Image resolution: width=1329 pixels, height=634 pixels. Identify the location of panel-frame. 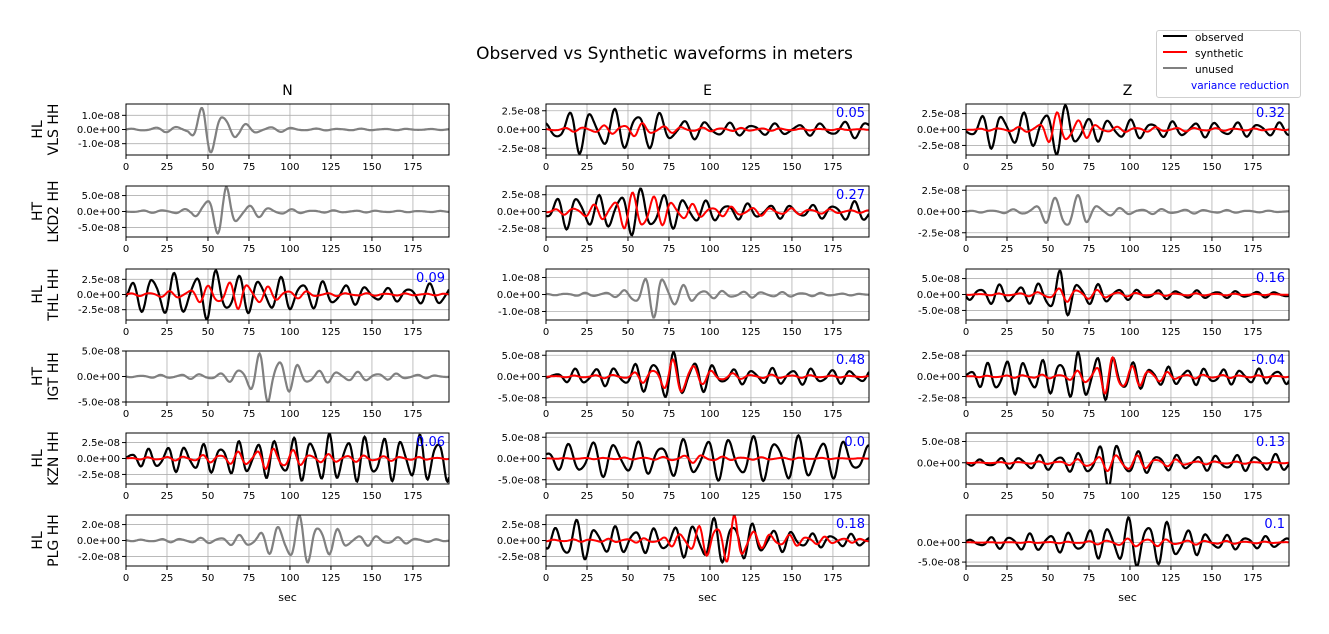
(1127, 458).